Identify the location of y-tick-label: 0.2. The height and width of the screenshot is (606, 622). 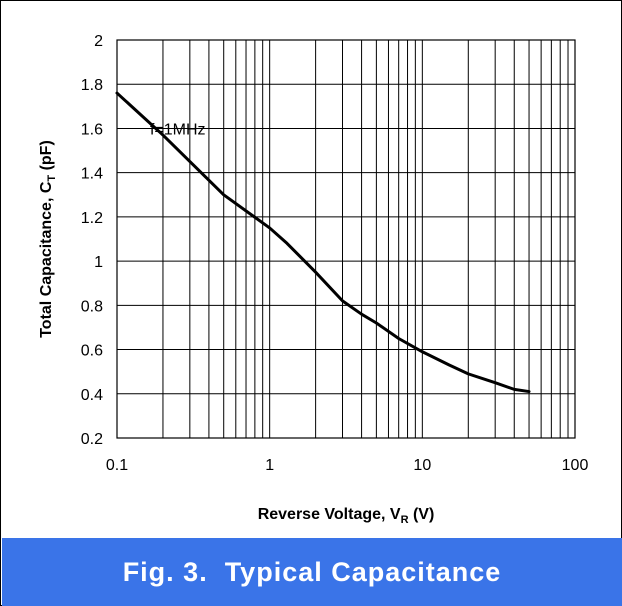
(92, 439).